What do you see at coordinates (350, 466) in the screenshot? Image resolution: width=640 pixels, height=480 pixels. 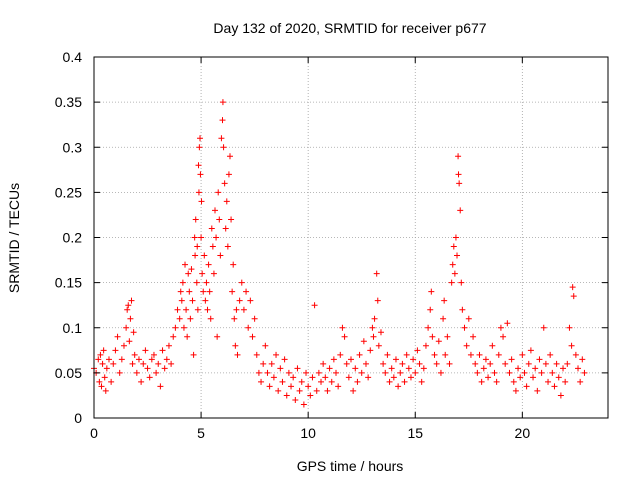 I see `x-axis-label: GPS time / hours` at bounding box center [350, 466].